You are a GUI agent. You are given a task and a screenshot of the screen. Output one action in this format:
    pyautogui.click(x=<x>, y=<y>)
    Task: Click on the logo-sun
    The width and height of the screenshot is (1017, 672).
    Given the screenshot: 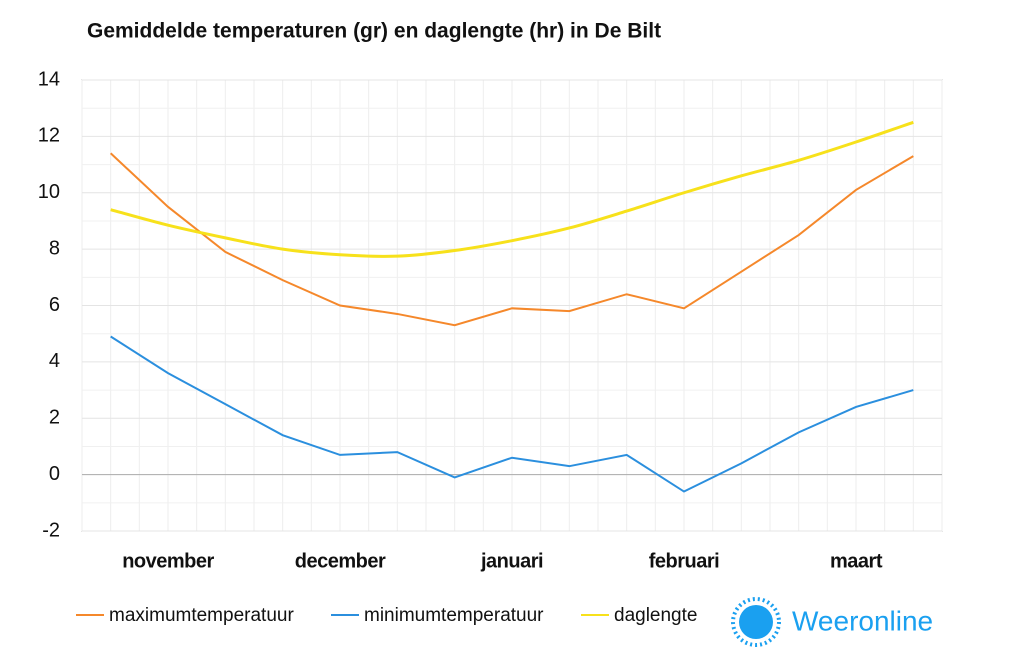 What is the action you would take?
    pyautogui.click(x=756, y=622)
    